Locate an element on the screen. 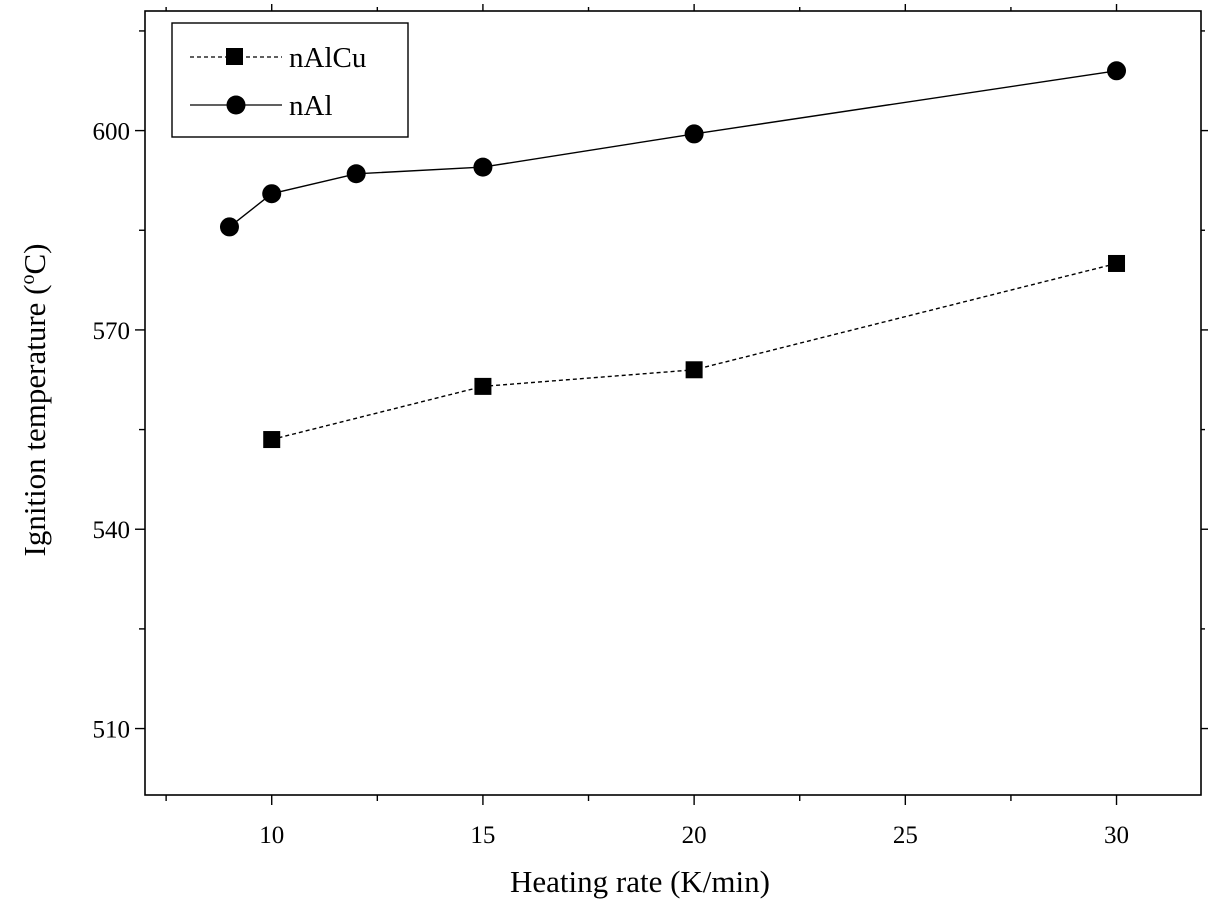 The width and height of the screenshot is (1213, 908). y-axis-title: Ignition temperature (oC) is located at coordinates (34, 399).